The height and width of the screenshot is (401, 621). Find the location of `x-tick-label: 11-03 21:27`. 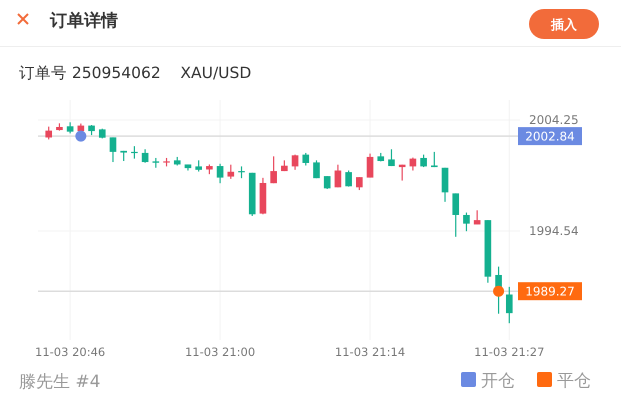

x-tick-label: 11-03 21:27 is located at coordinates (509, 352).